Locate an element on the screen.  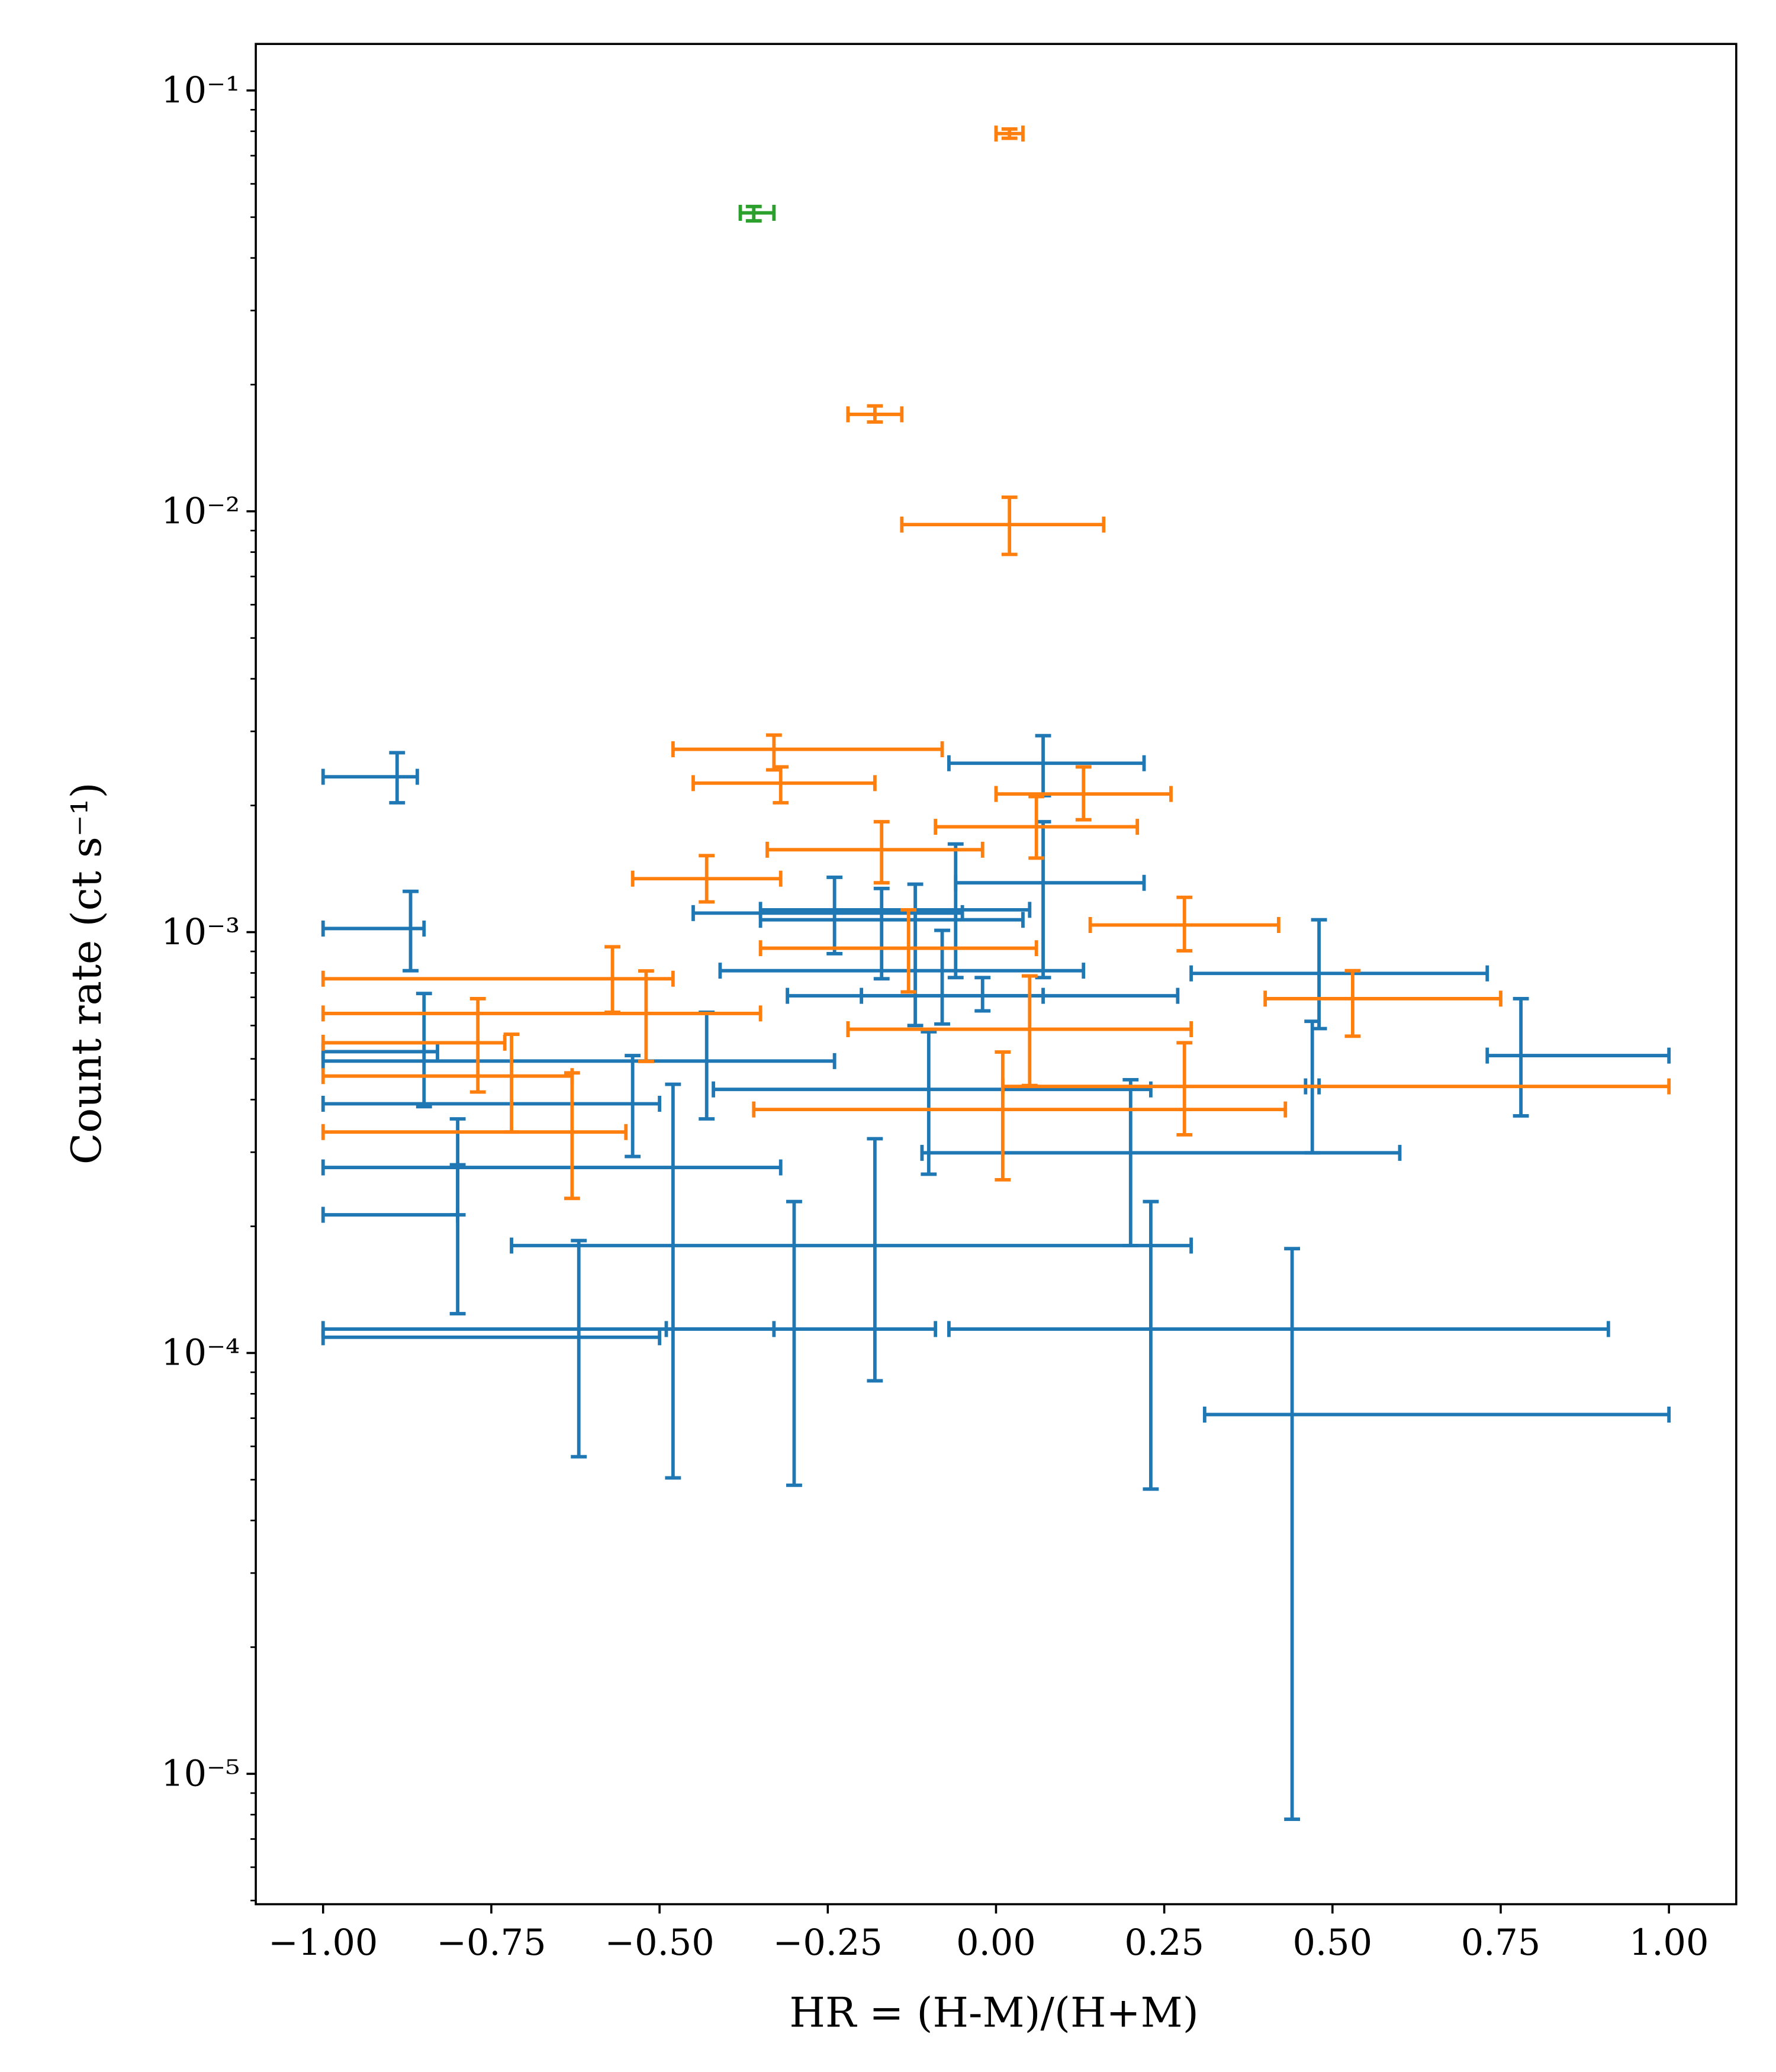
x-axis-label: HR = (H-M)/(H+M) is located at coordinates (993, 2012).